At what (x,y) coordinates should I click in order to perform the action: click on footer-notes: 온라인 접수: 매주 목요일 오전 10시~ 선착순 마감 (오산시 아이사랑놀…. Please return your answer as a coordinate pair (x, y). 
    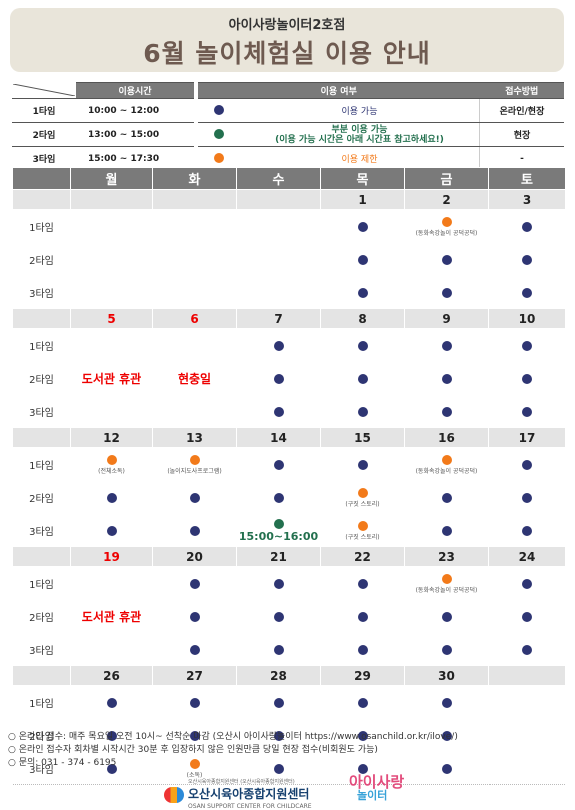
    Looking at the image, I should click on (233, 750).